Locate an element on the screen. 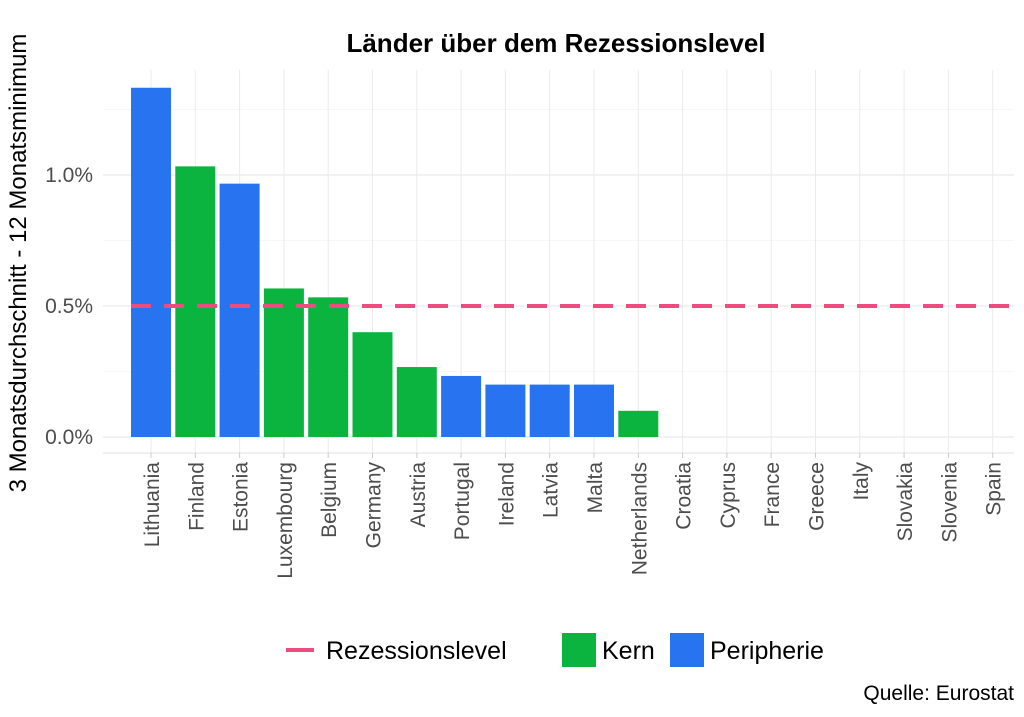  y-axis-ticks: 0.0% 0.5% 1.0% is located at coordinates (69, 306).